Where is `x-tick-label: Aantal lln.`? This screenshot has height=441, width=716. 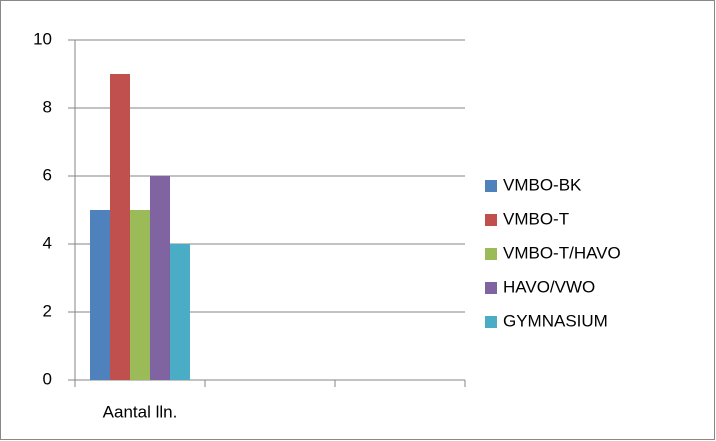 x-tick-label: Aantal lln. is located at coordinates (140, 411).